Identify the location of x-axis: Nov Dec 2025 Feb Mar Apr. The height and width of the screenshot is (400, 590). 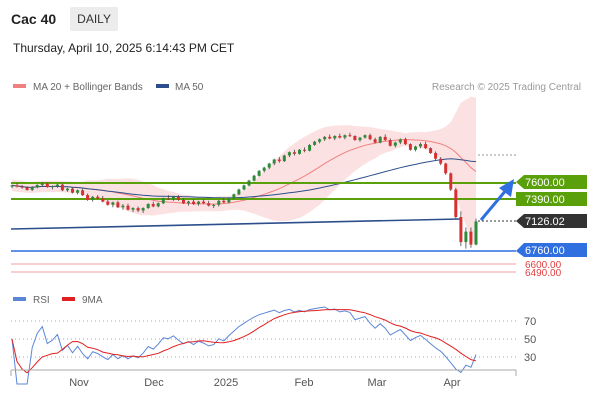
(263, 379).